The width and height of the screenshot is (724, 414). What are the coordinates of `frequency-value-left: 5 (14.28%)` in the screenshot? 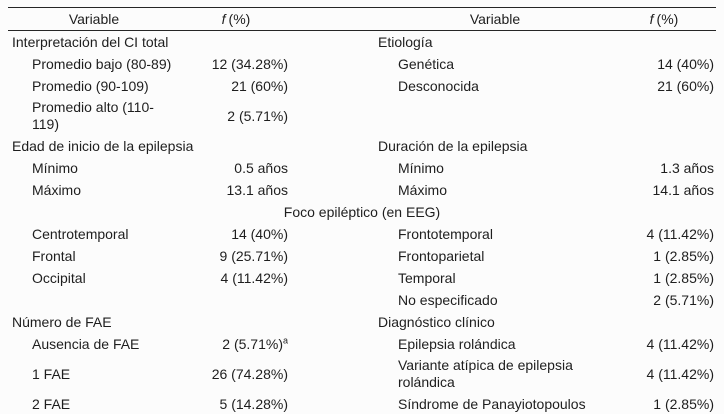 It's located at (253, 403).